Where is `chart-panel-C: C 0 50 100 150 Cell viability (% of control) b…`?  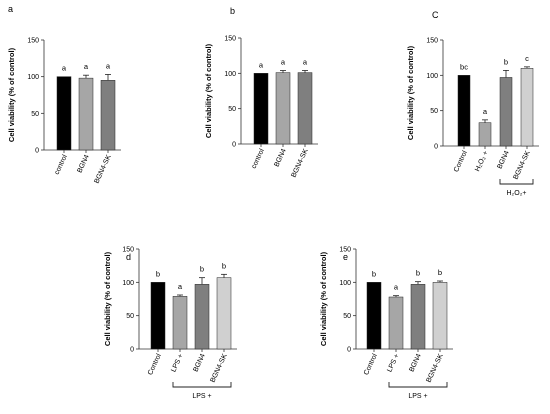 chart-panel-C: C 0 50 100 150 Cell viability (% of control) b… is located at coordinates (472, 103).